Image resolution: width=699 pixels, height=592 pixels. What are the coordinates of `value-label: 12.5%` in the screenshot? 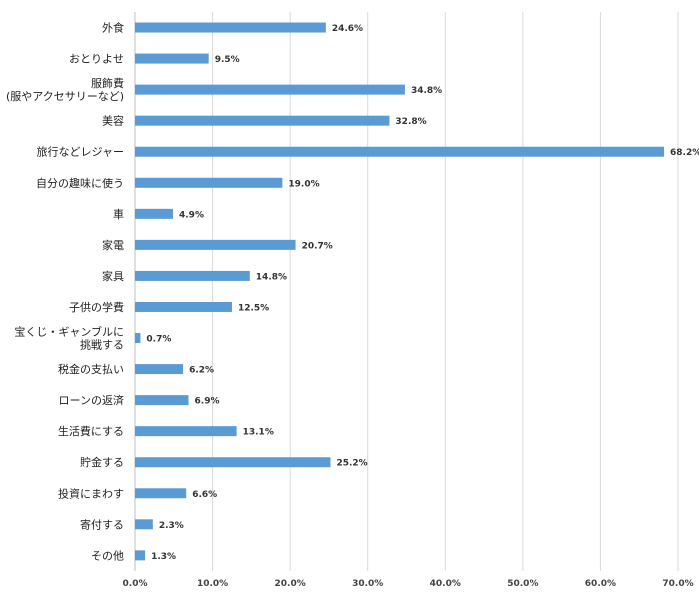 It's located at (253, 308).